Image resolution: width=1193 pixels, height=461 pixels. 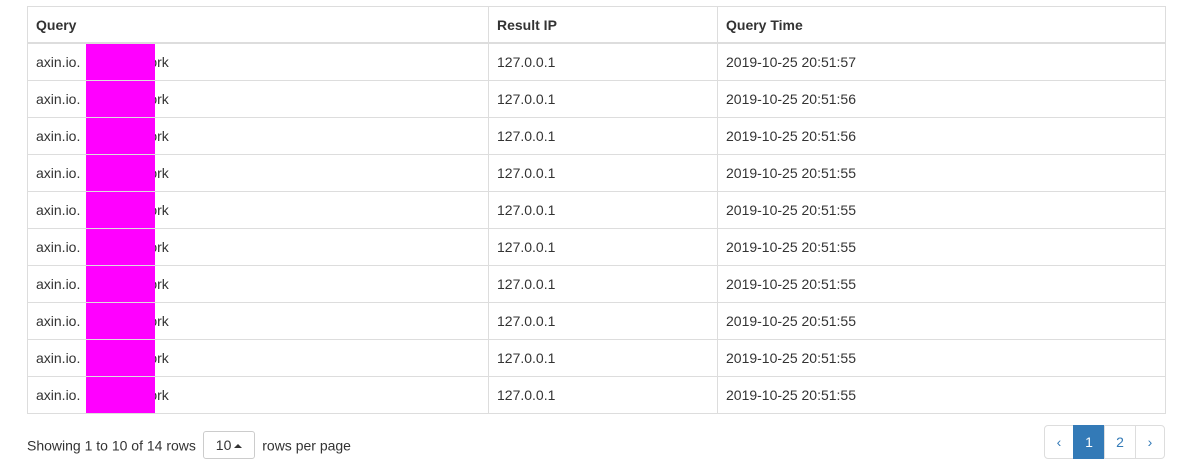 What do you see at coordinates (603, 25) in the screenshot?
I see `column-header-result-ip: Result IP` at bounding box center [603, 25].